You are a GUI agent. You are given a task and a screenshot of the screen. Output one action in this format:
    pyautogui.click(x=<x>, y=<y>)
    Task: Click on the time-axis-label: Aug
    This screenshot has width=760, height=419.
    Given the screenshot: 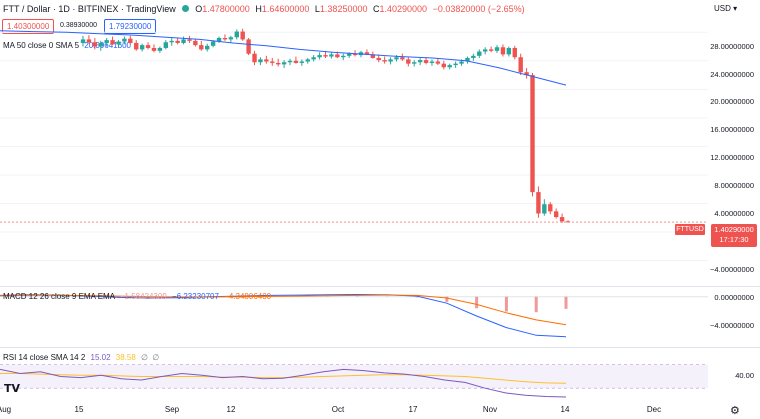 What is the action you would take?
    pyautogui.click(x=6, y=409)
    